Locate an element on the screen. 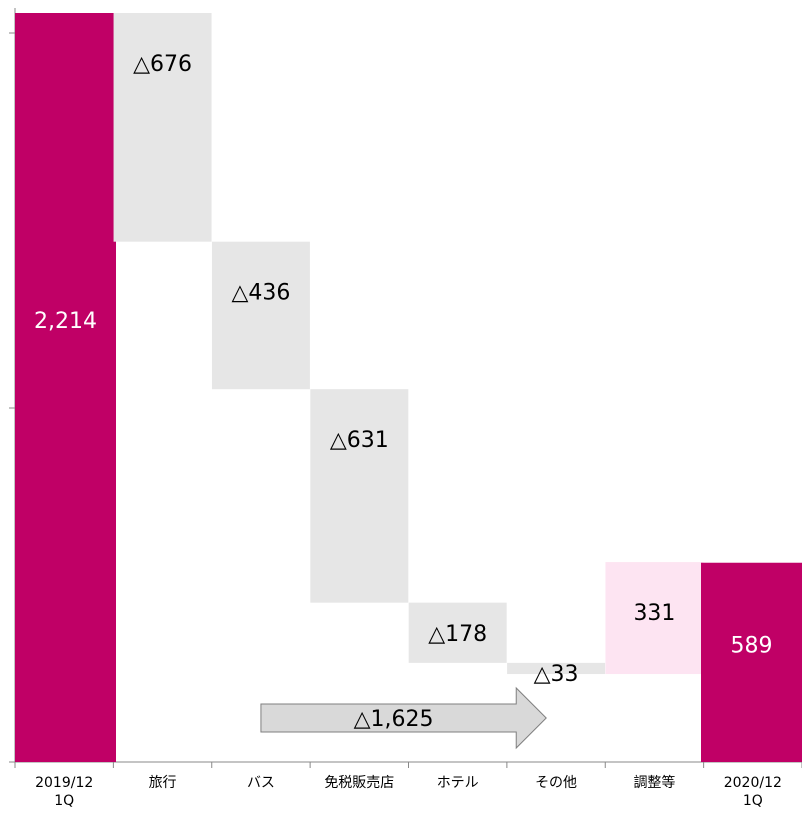 This screenshot has height=817, width=802. bar-increase is located at coordinates (654, 618).